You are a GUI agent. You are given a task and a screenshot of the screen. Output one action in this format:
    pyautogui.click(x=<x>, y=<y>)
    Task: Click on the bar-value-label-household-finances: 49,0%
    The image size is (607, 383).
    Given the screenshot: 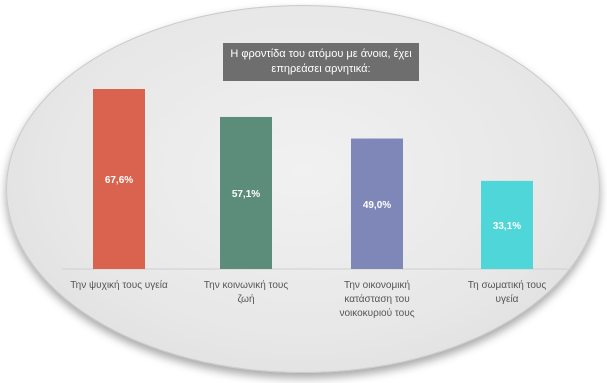 What is the action you would take?
    pyautogui.click(x=377, y=205)
    